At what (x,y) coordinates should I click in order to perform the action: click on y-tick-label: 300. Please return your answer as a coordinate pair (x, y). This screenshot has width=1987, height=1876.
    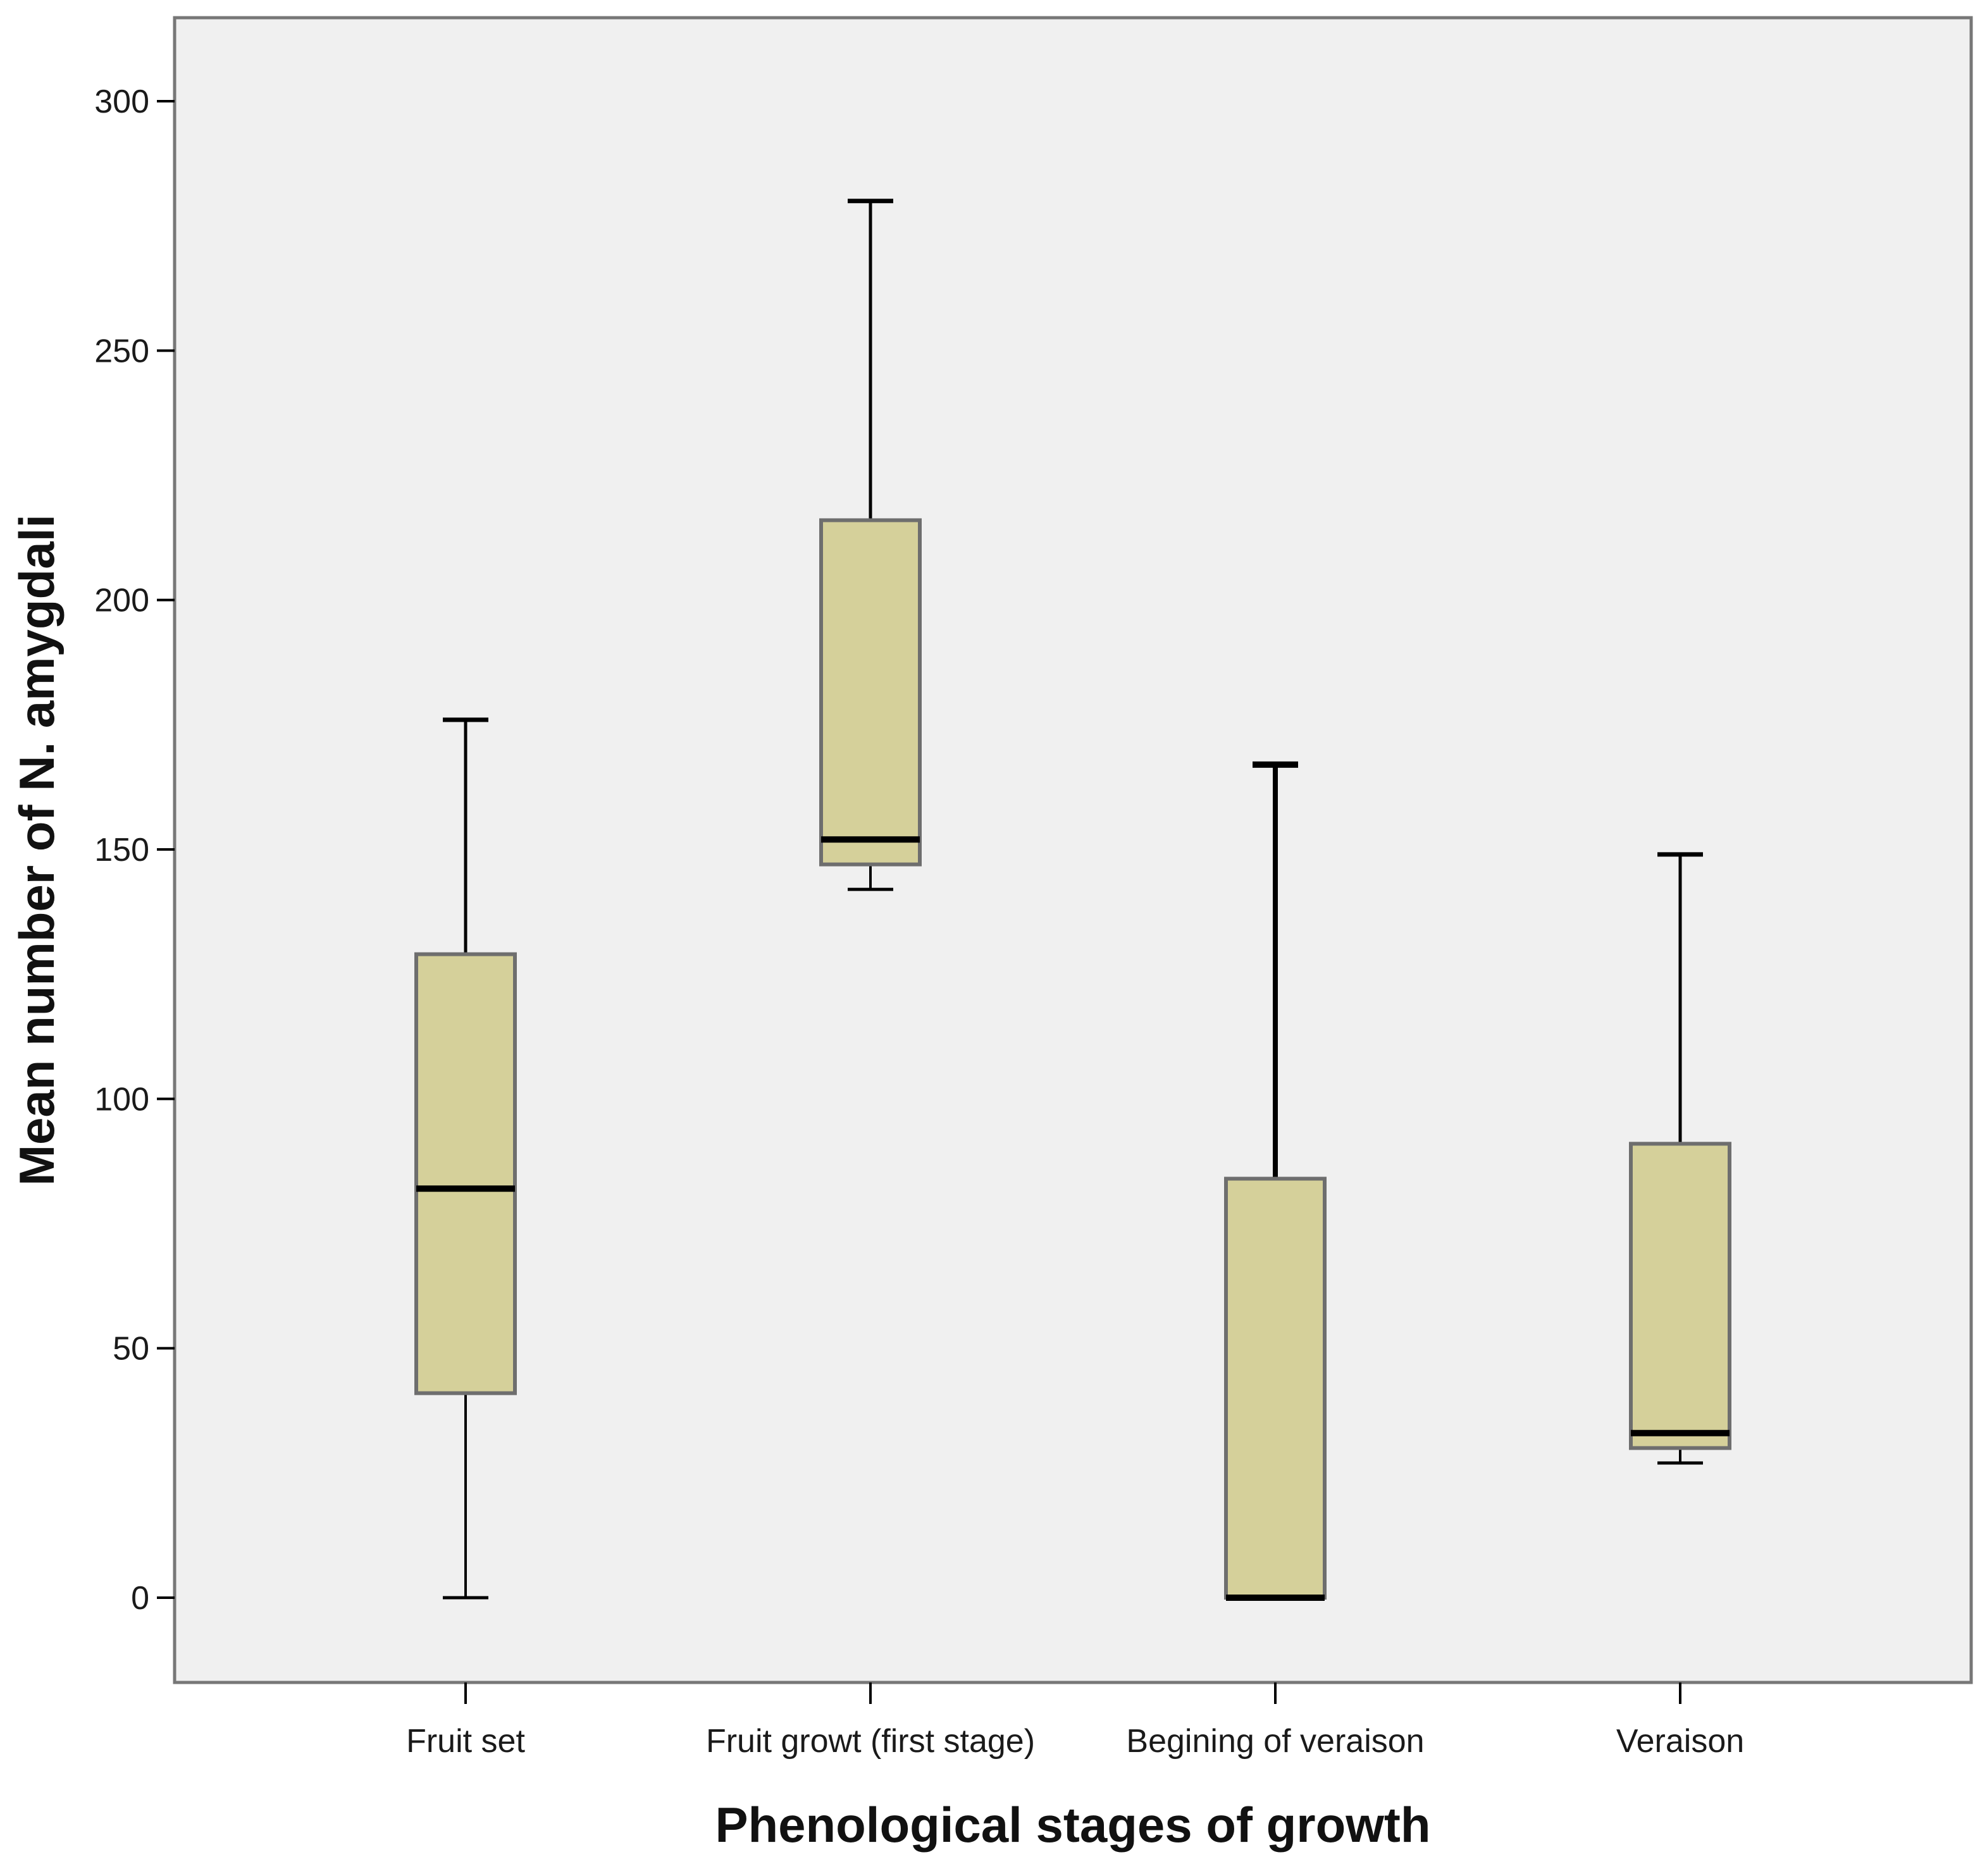
    Looking at the image, I should click on (121, 101).